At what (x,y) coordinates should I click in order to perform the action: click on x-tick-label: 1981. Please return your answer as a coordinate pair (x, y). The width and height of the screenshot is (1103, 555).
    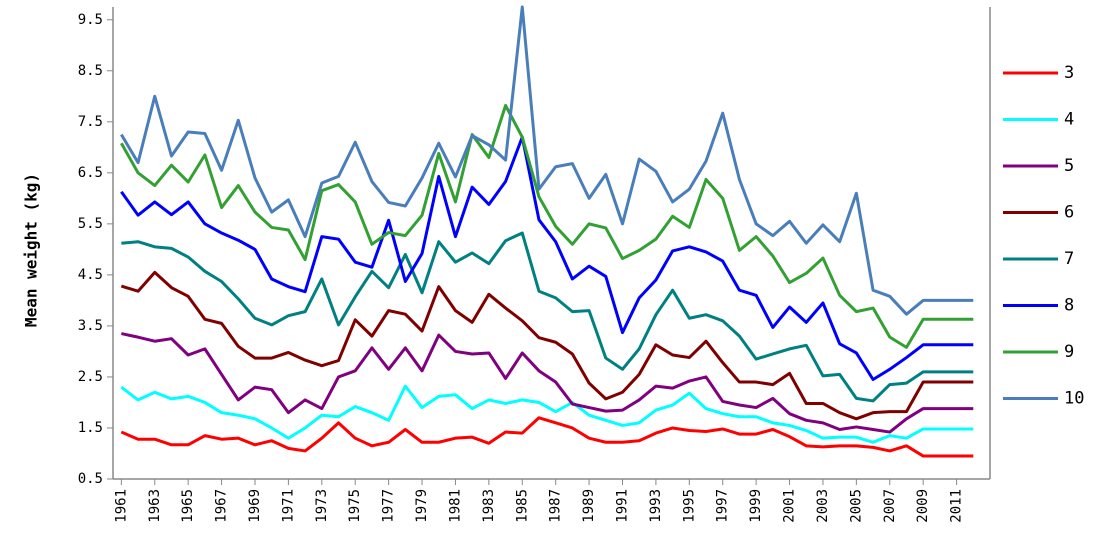
    Looking at the image, I should click on (455, 506).